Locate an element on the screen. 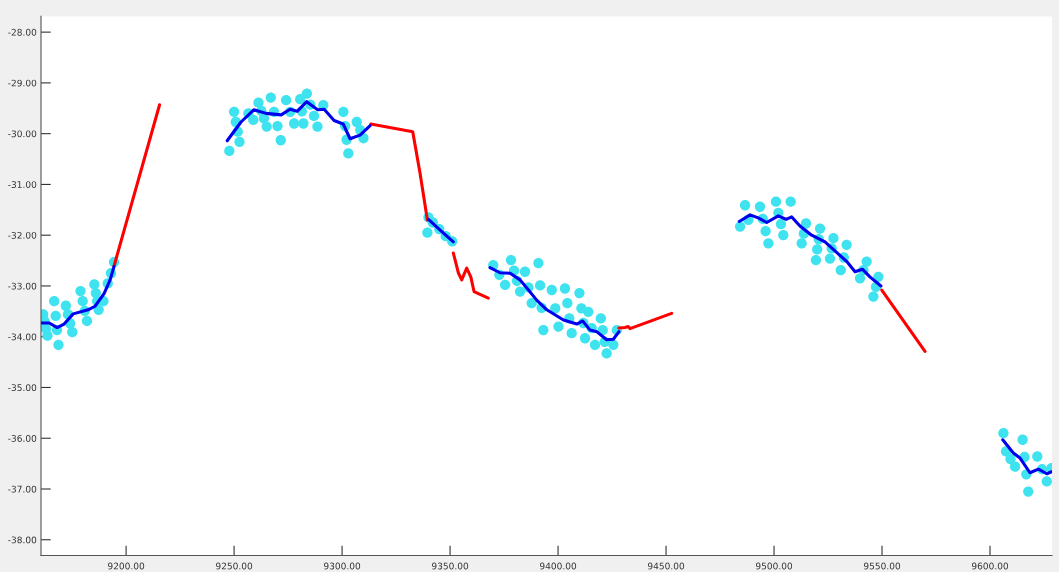  x-tick-label: 9200.00 is located at coordinates (126, 566).